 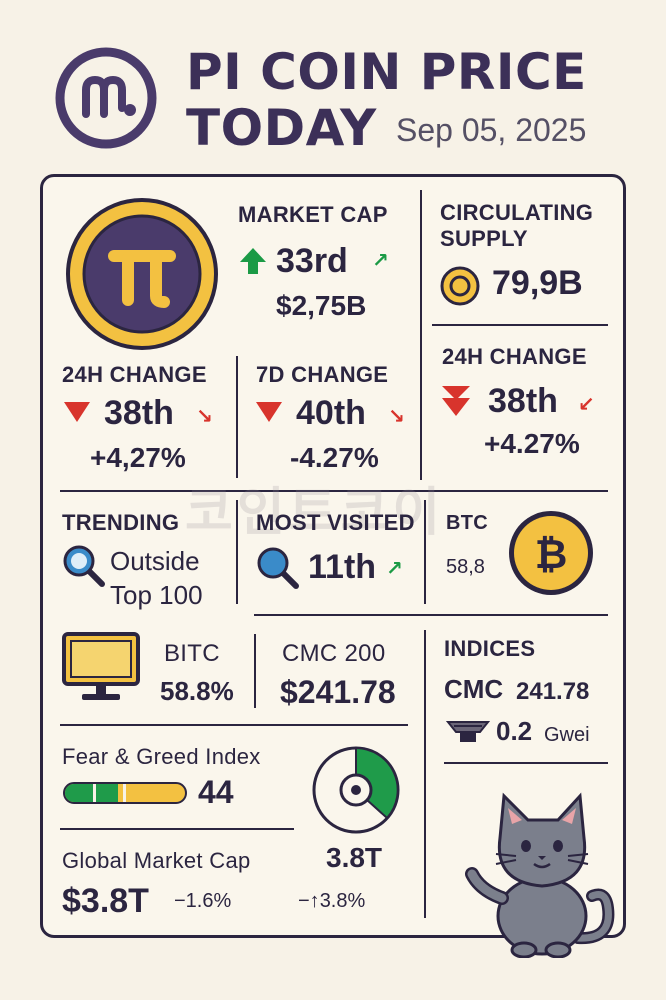 What do you see at coordinates (155, 561) in the screenshot?
I see `trending-value-1: Outside` at bounding box center [155, 561].